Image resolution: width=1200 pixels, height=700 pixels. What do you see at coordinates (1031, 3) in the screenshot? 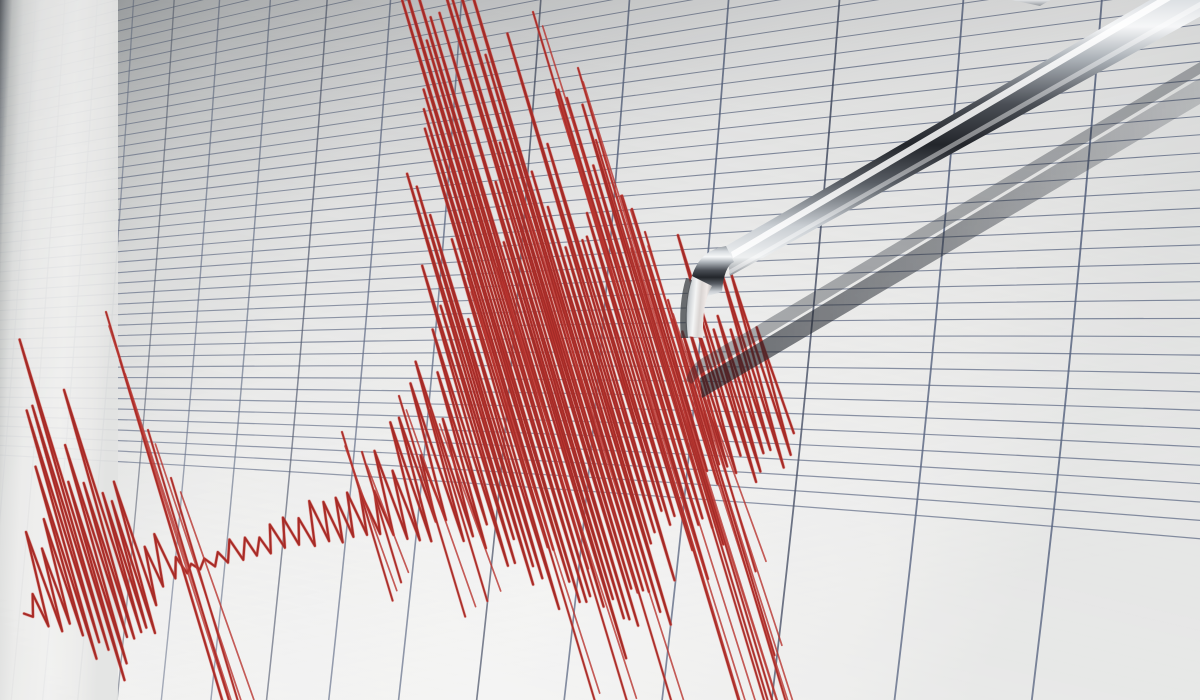
I see `stylus-armature-upper` at bounding box center [1031, 3].